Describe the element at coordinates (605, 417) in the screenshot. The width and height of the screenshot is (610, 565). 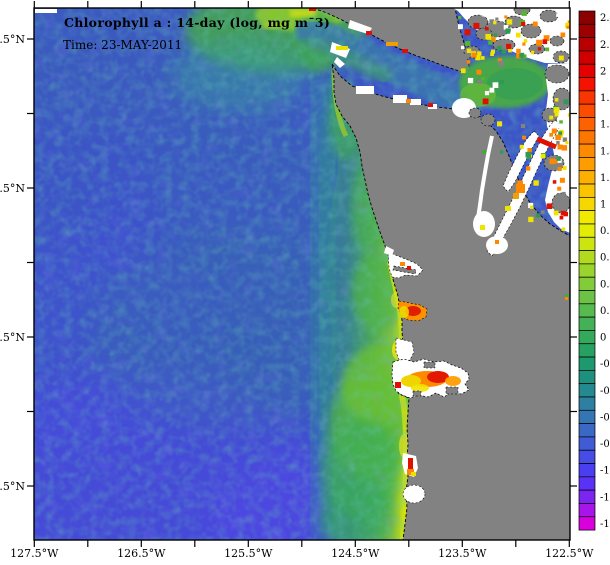
I see `colorbar-tick-label: -0.6` at that location.